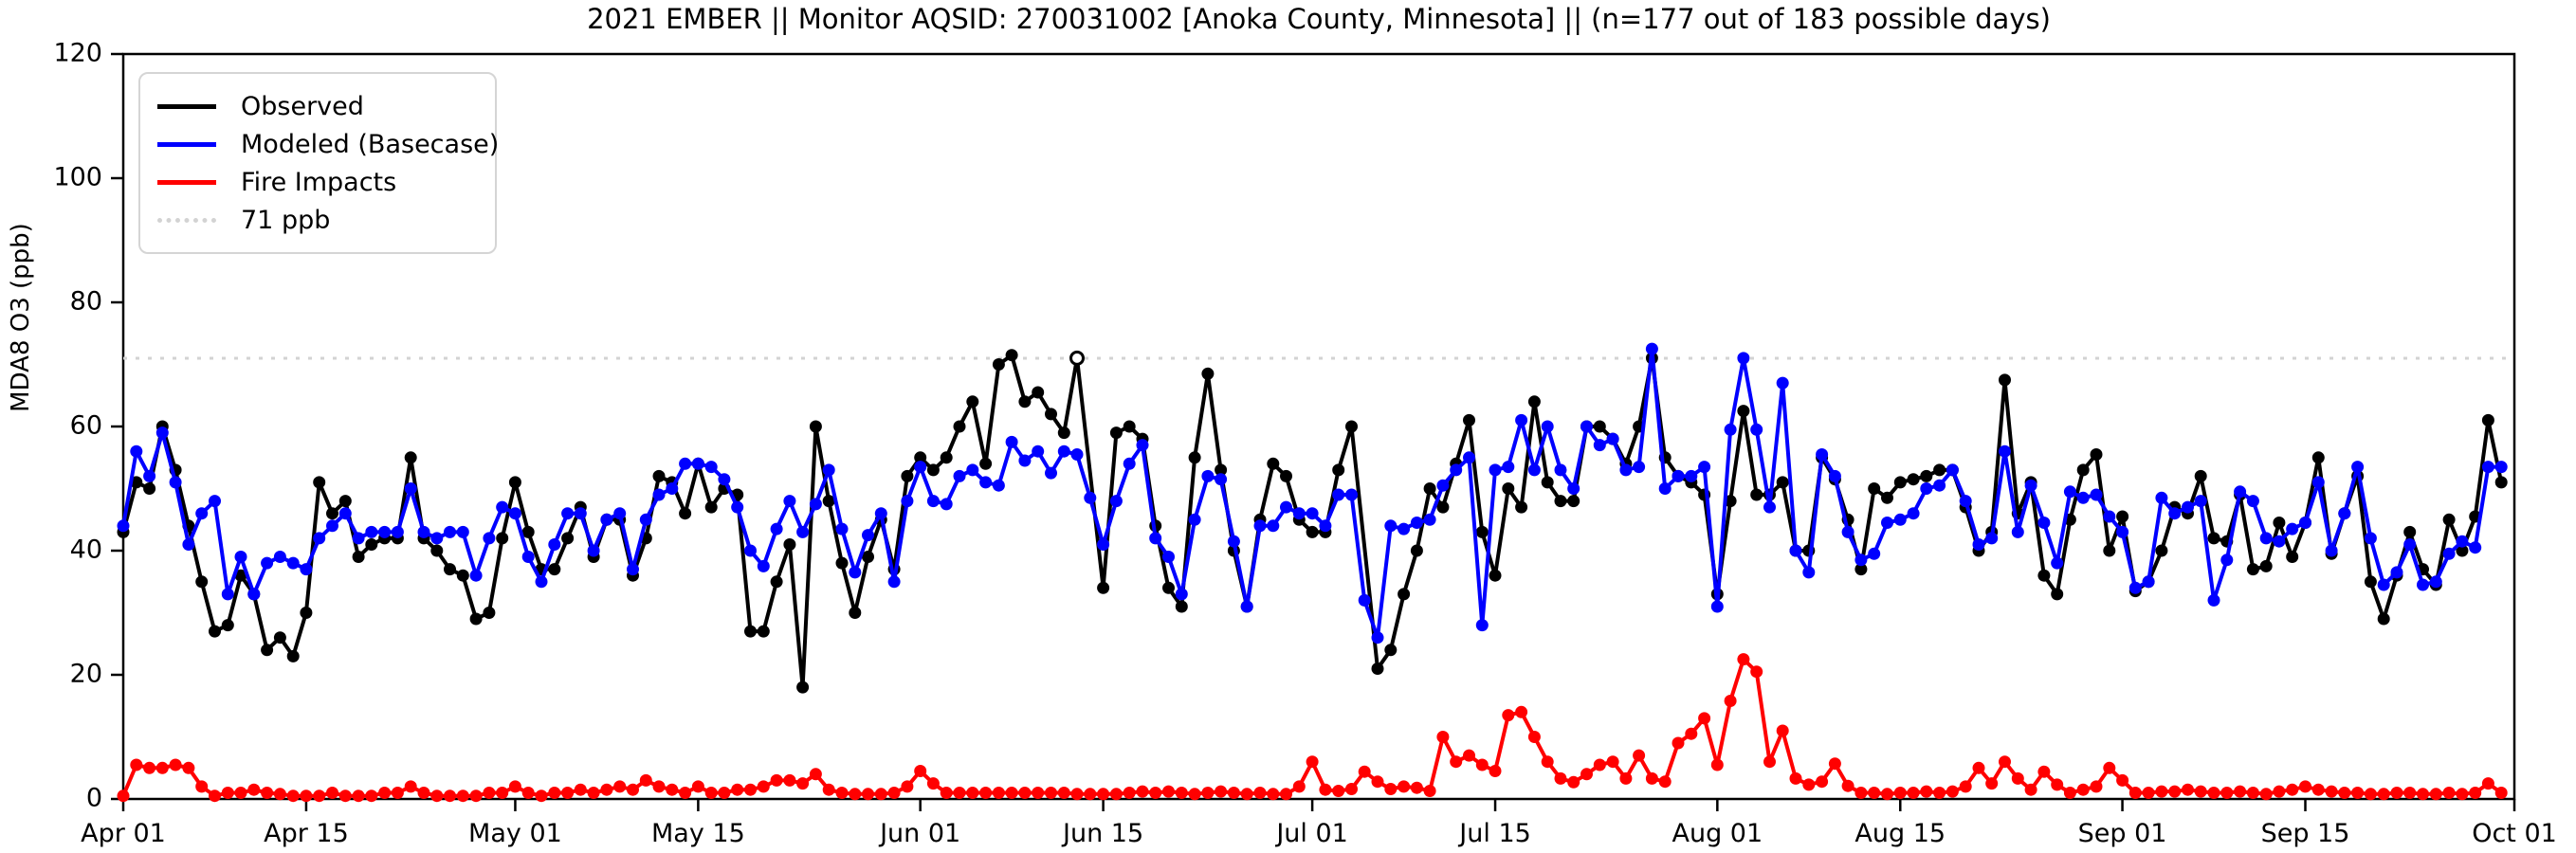  Describe the element at coordinates (86, 426) in the screenshot. I see `y-tick-label: 60` at that location.